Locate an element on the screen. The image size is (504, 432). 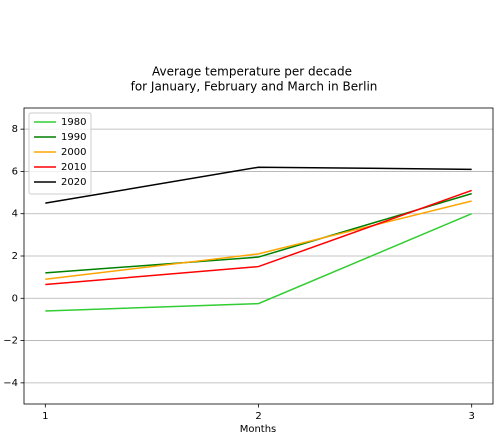
y-tick-label: −2 is located at coordinates (10, 341).